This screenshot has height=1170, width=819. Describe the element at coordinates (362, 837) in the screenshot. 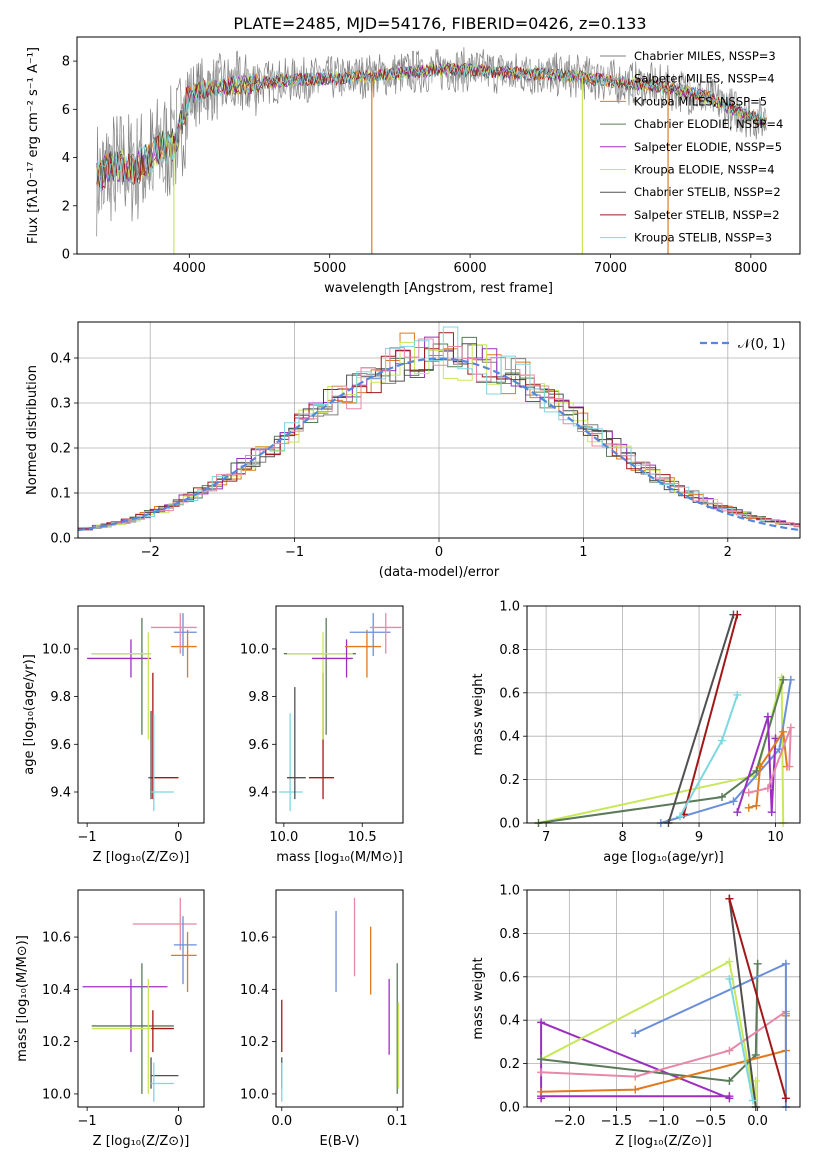

I see `x-tick-label: 10.5` at that location.